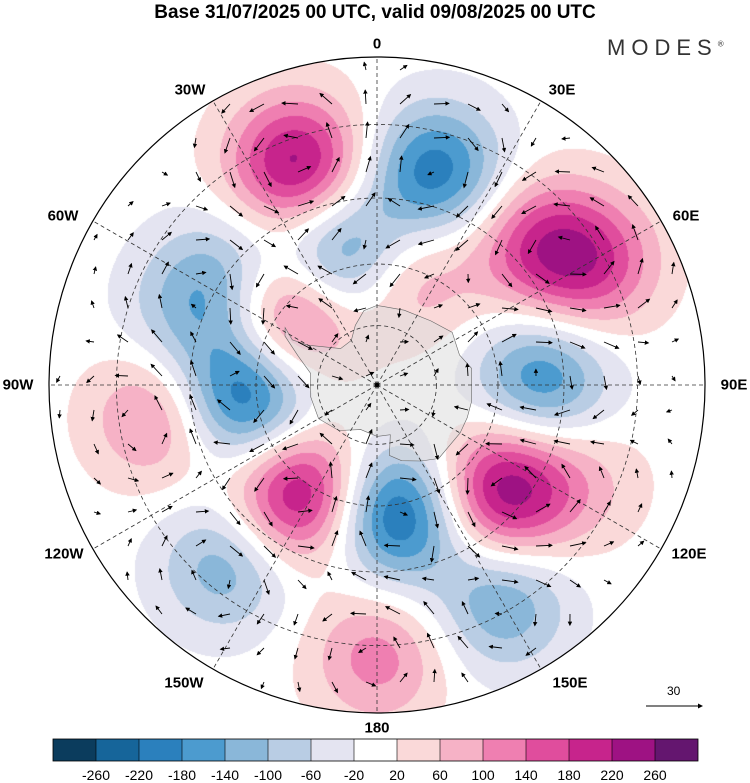 The height and width of the screenshot is (783, 750). What do you see at coordinates (483, 775) in the screenshot?
I see `colorbar-tick-label: 100` at bounding box center [483, 775].